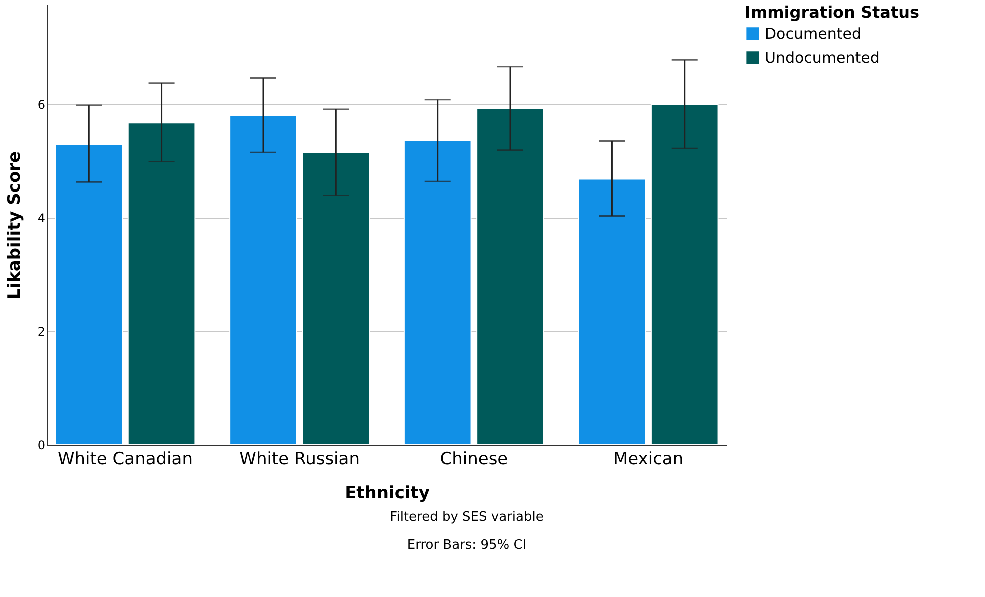 The width and height of the screenshot is (985, 597). I want to click on text: Filtered by SES variable, so click(467, 517).